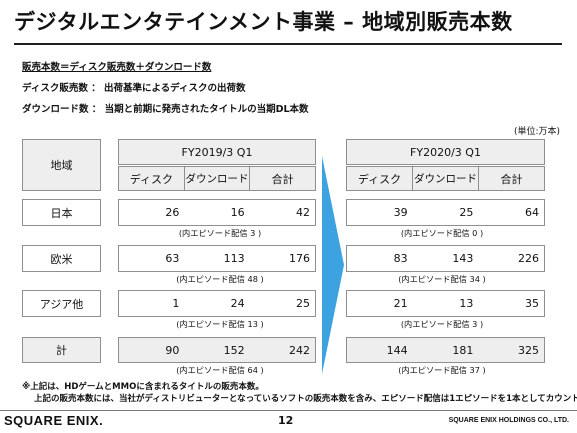 The height and width of the screenshot is (433, 577). Describe the element at coordinates (237, 303) in the screenshot. I see `value-download: 24` at that location.